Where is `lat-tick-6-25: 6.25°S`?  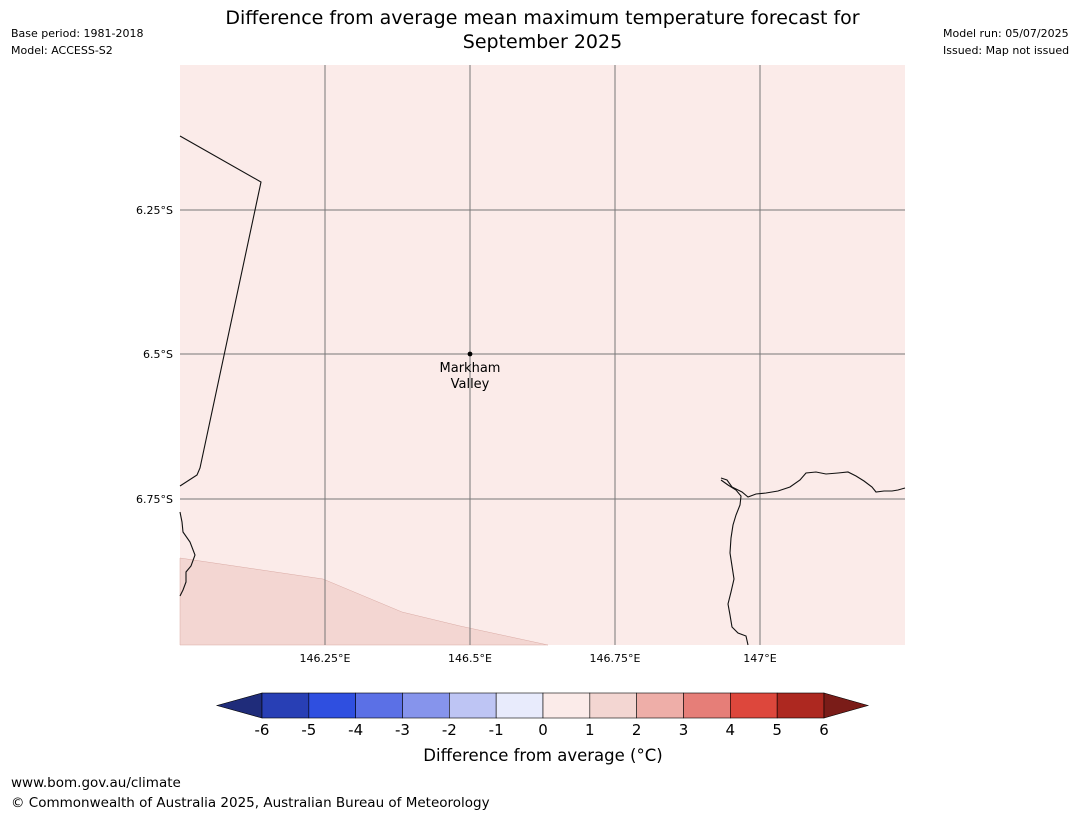
lat-tick-6-25: 6.25°S is located at coordinates (154, 210).